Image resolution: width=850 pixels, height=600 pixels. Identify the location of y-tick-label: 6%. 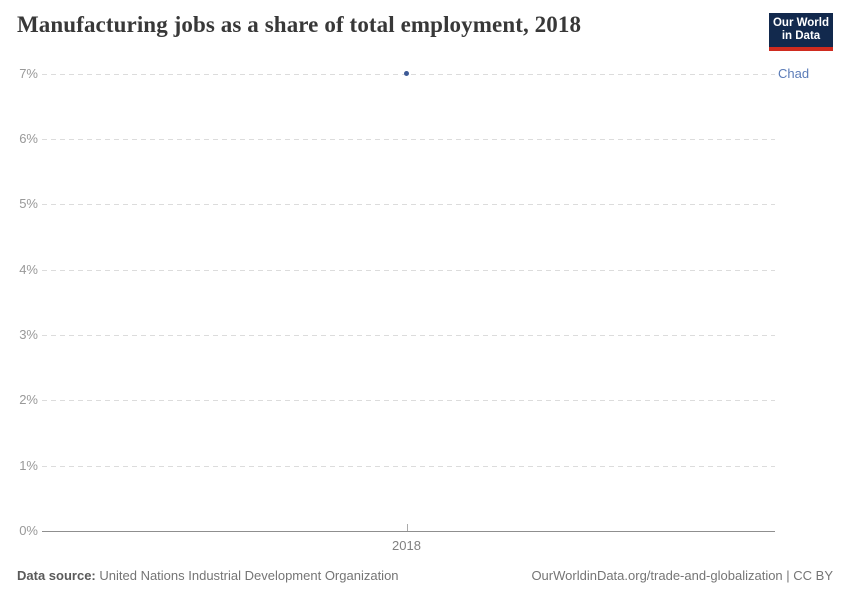
(28, 138).